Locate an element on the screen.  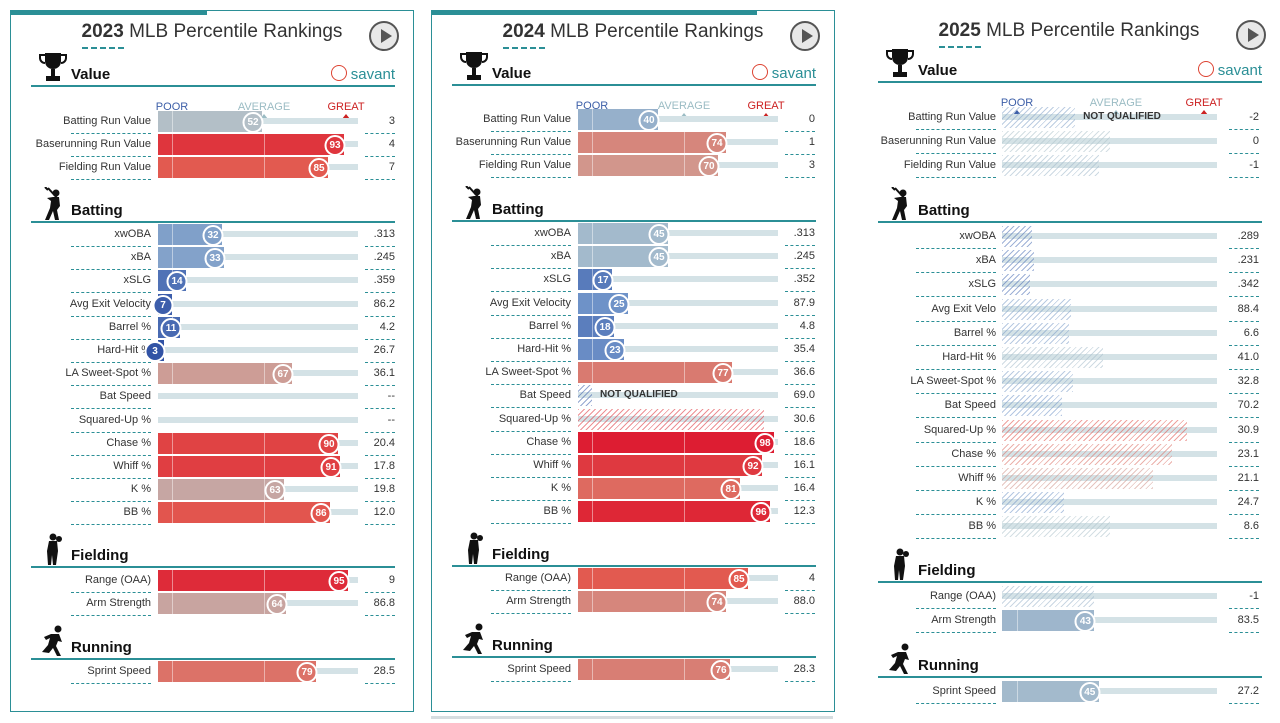
metric-row: xBA 45 .245 is located at coordinates (632, 258).